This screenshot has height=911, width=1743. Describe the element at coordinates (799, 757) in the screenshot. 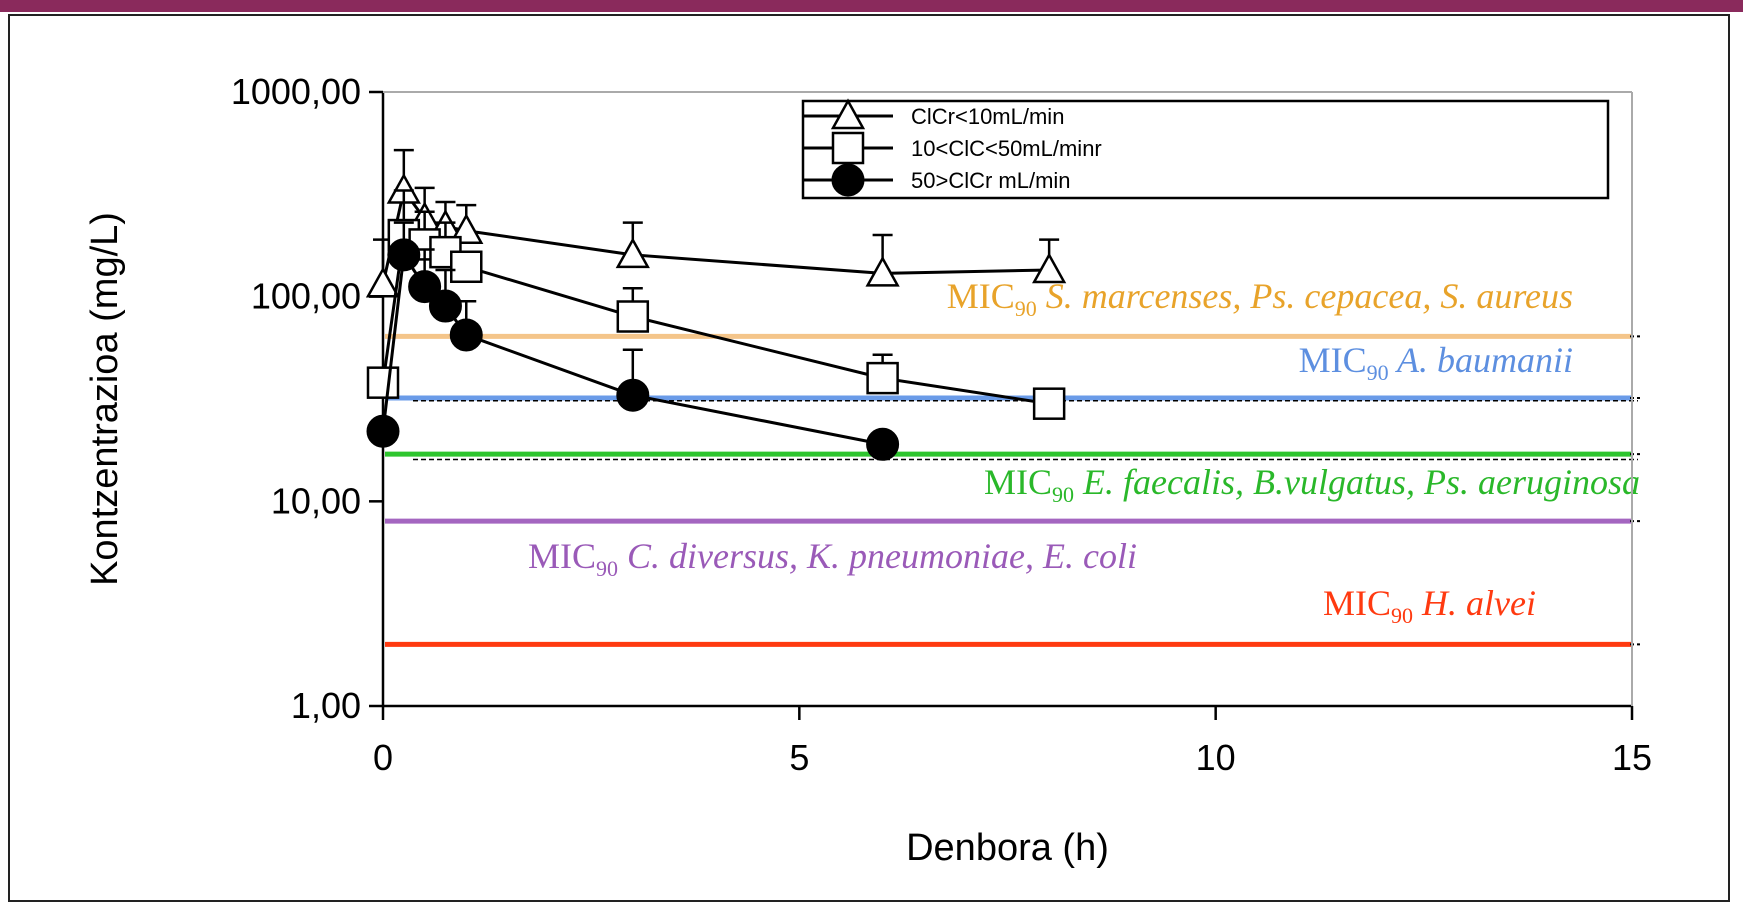

I see `x-tick-label-1: 5` at that location.